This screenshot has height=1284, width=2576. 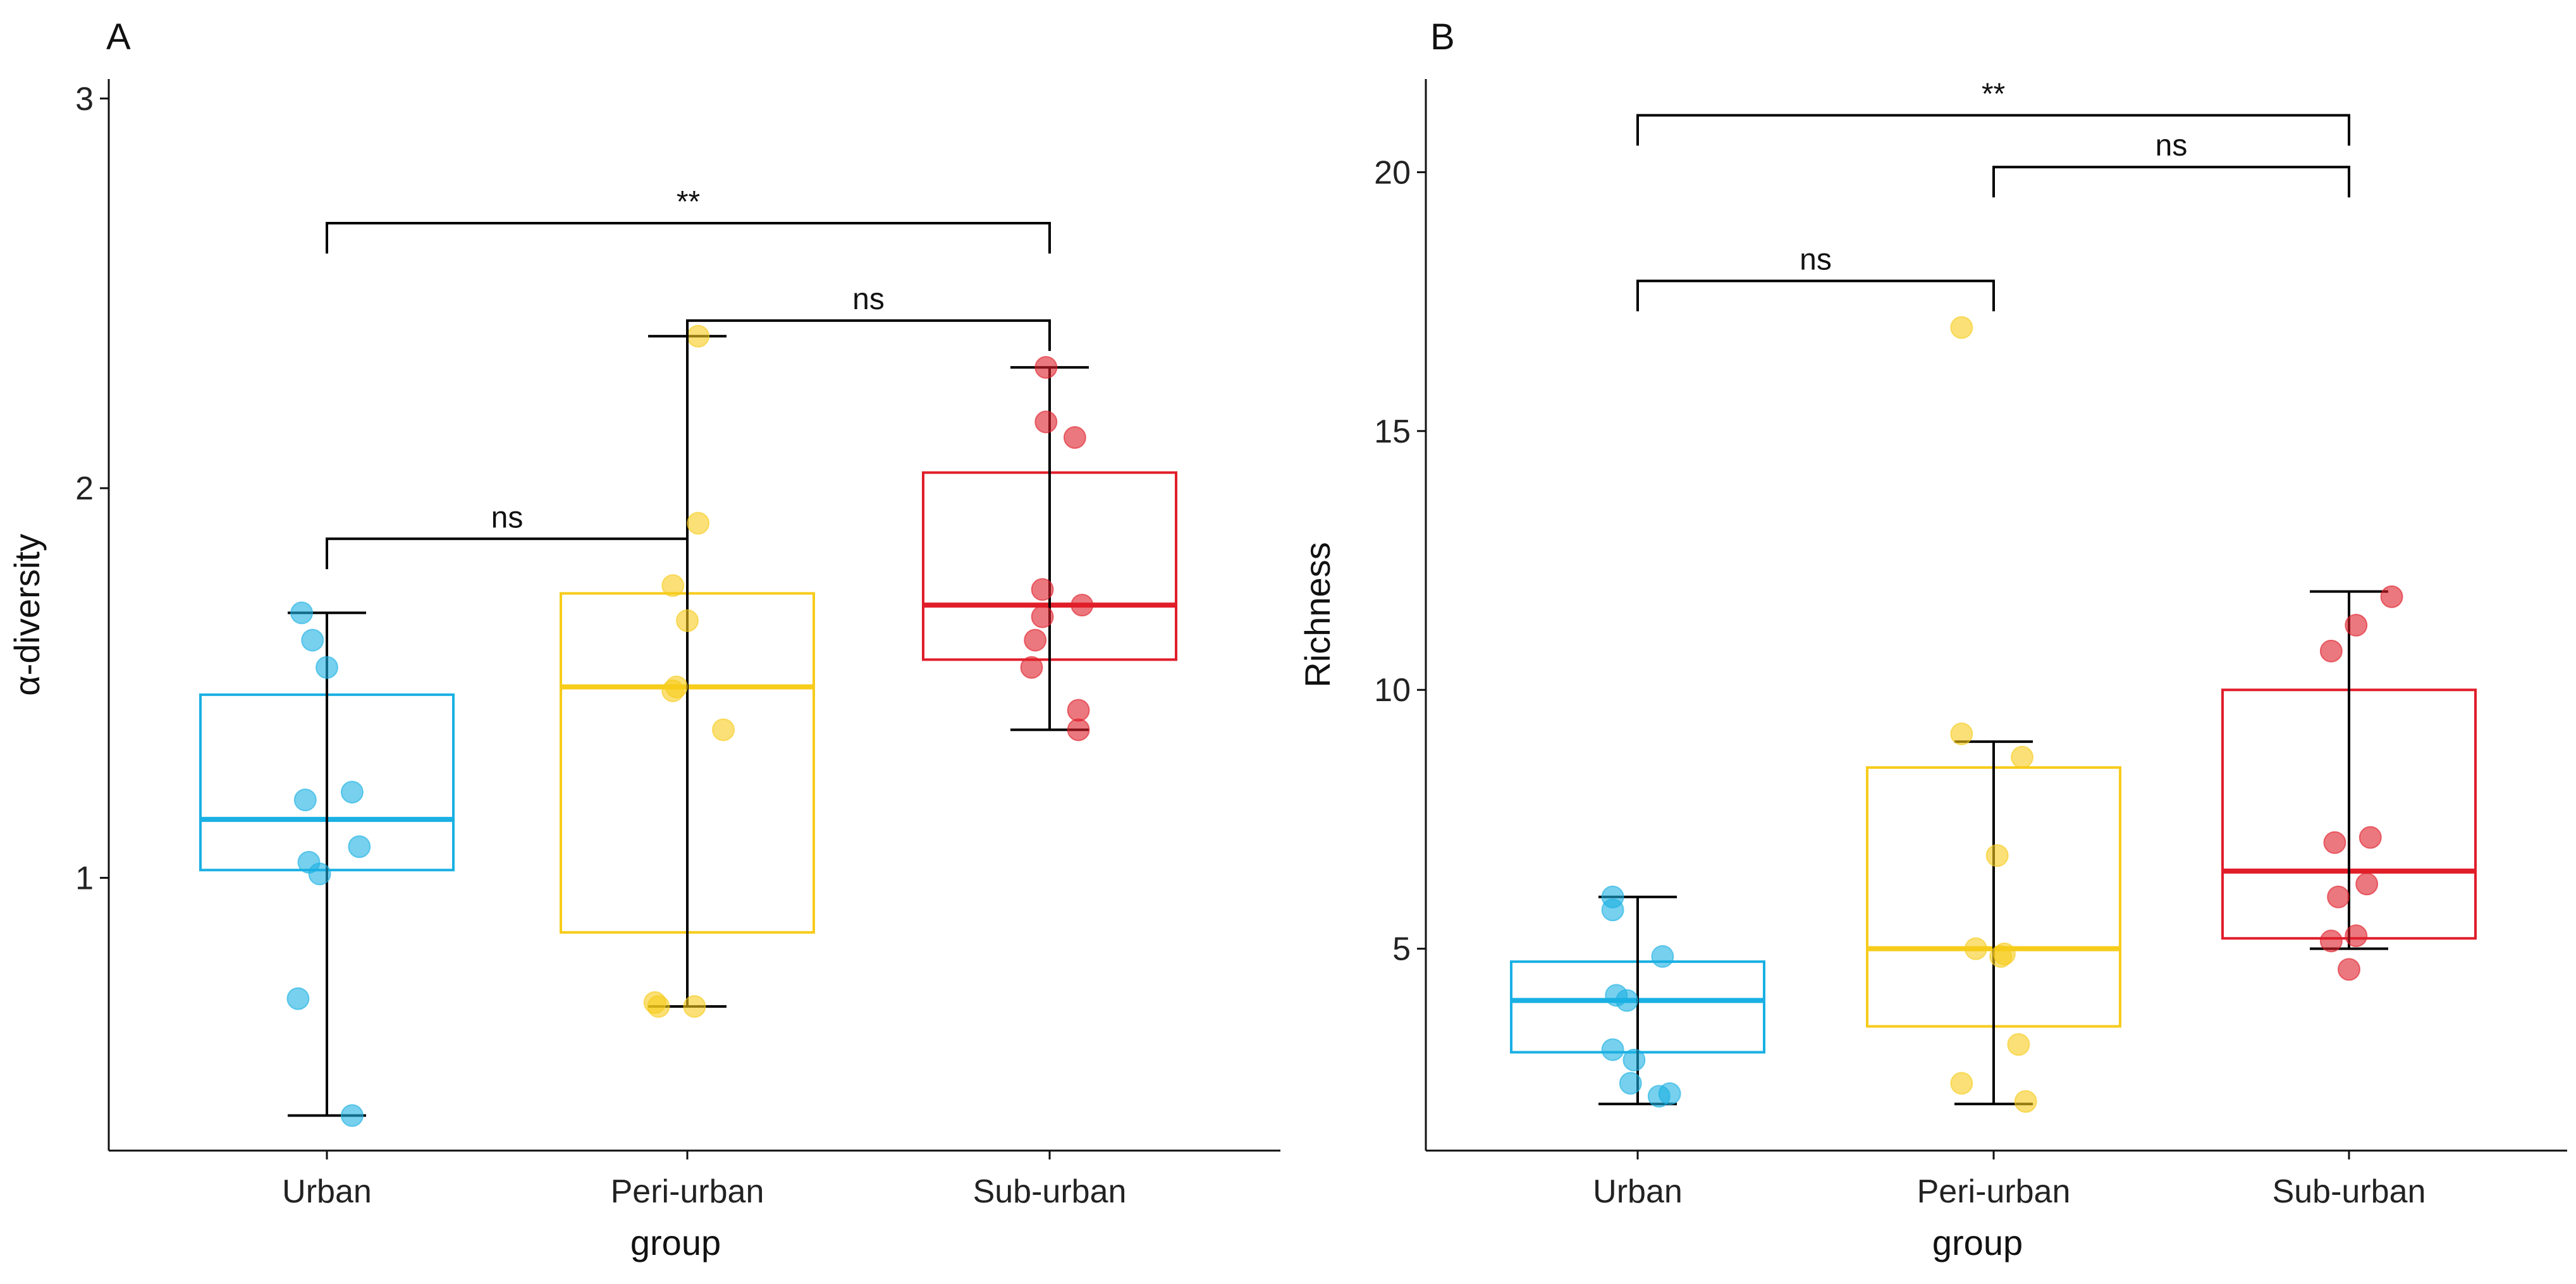 What do you see at coordinates (84, 878) in the screenshot?
I see `y-tick-label: 1` at bounding box center [84, 878].